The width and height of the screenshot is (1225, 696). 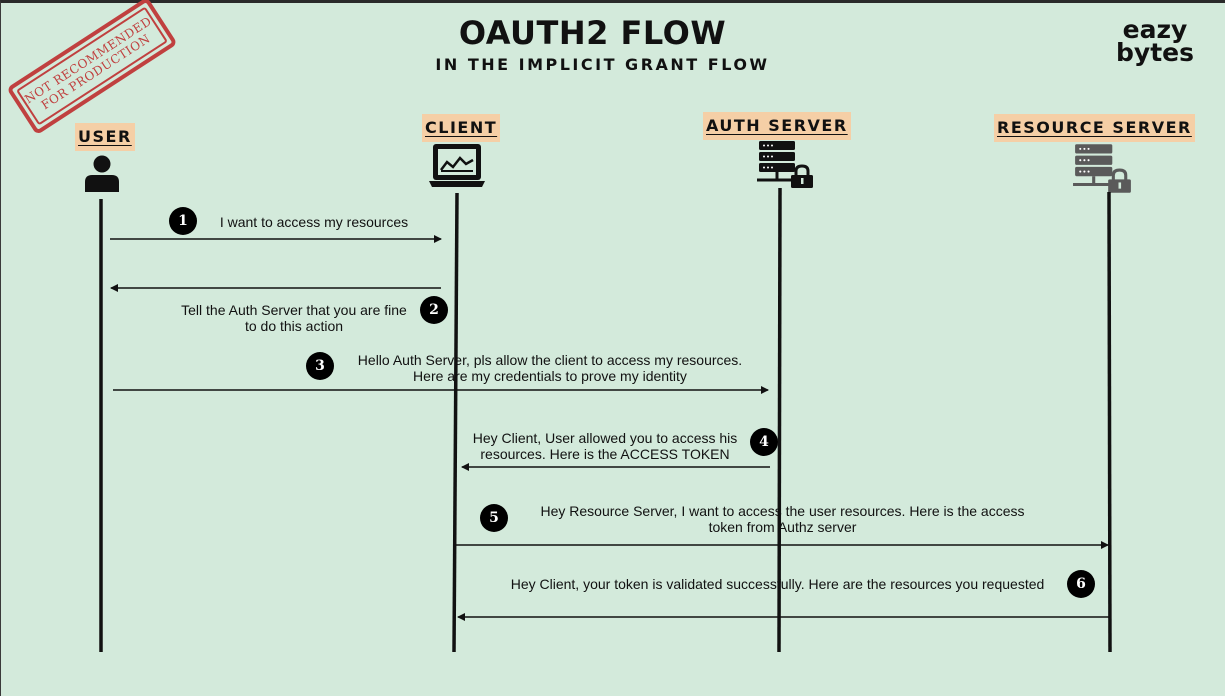 I want to click on eazybytes-logo: eazy bytes, so click(x=1155, y=41).